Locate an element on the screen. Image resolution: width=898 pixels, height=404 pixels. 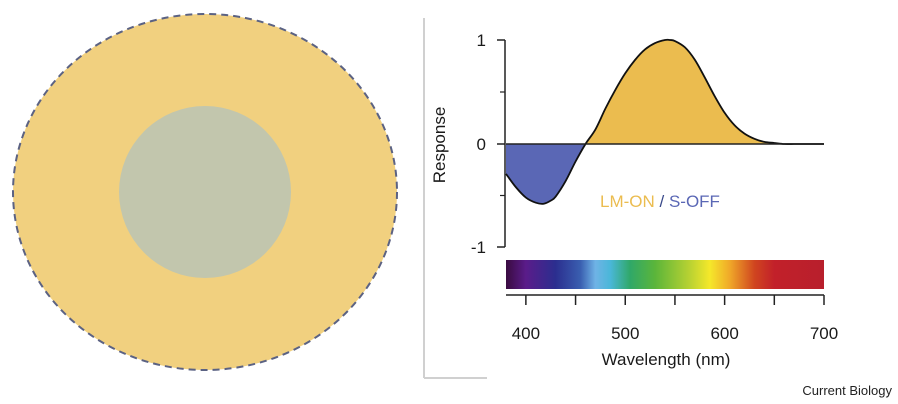
x-ticks: 400 500 600 700 is located at coordinates (675, 319).